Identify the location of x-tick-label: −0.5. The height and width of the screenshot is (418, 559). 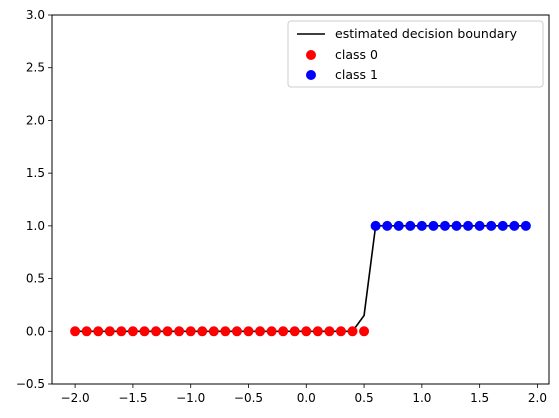
(248, 398).